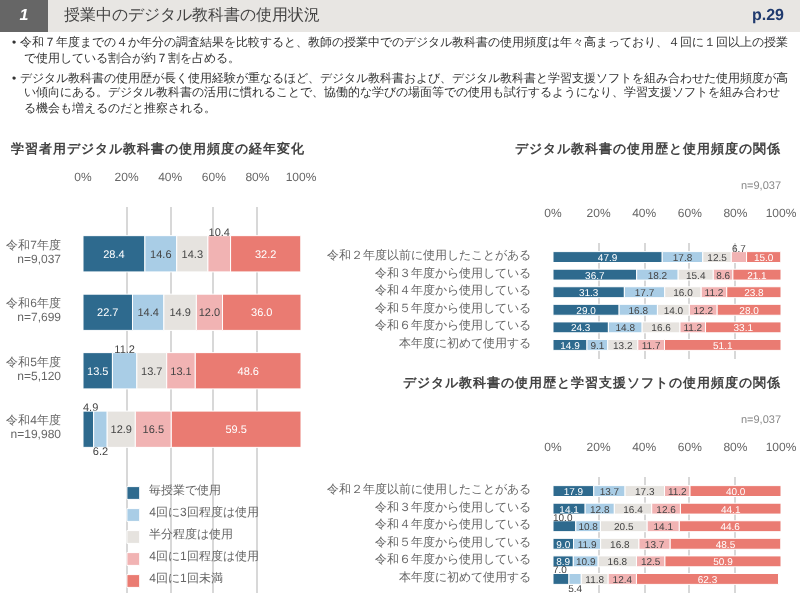 The image size is (800, 600). What do you see at coordinates (24, 16) in the screenshot?
I see `text: 1` at bounding box center [24, 16].